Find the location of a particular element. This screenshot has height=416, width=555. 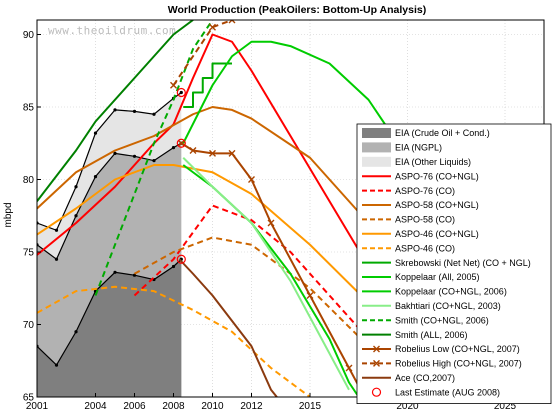

legend-label: ASPO-76 (CO+NGL) is located at coordinates (437, 176).